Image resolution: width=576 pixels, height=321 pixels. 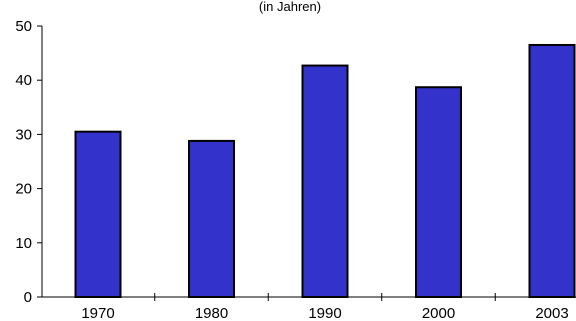 What do you see at coordinates (290, 7) in the screenshot?
I see `chart-subtitle: (in Jahren)` at bounding box center [290, 7].